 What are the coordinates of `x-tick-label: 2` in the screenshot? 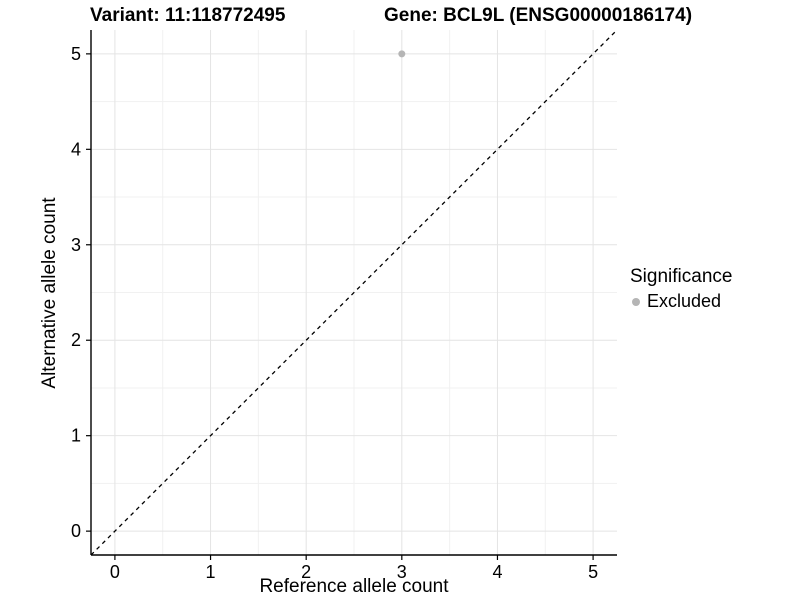 It's located at (306, 572).